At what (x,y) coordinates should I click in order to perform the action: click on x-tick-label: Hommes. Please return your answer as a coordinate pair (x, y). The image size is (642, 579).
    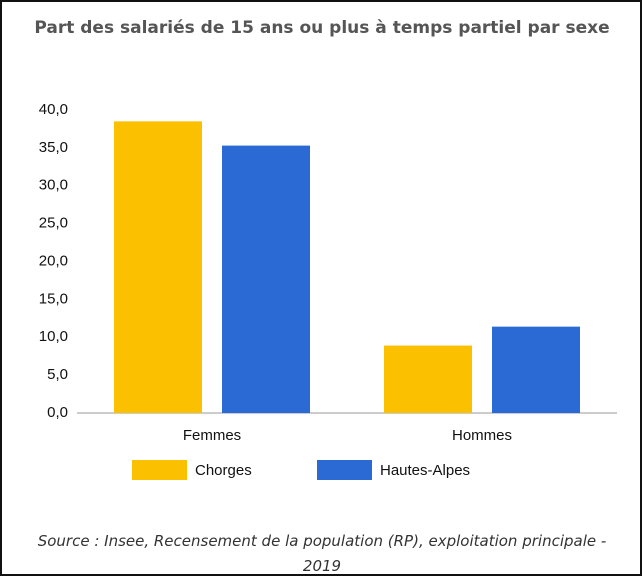
    Looking at the image, I should click on (482, 435).